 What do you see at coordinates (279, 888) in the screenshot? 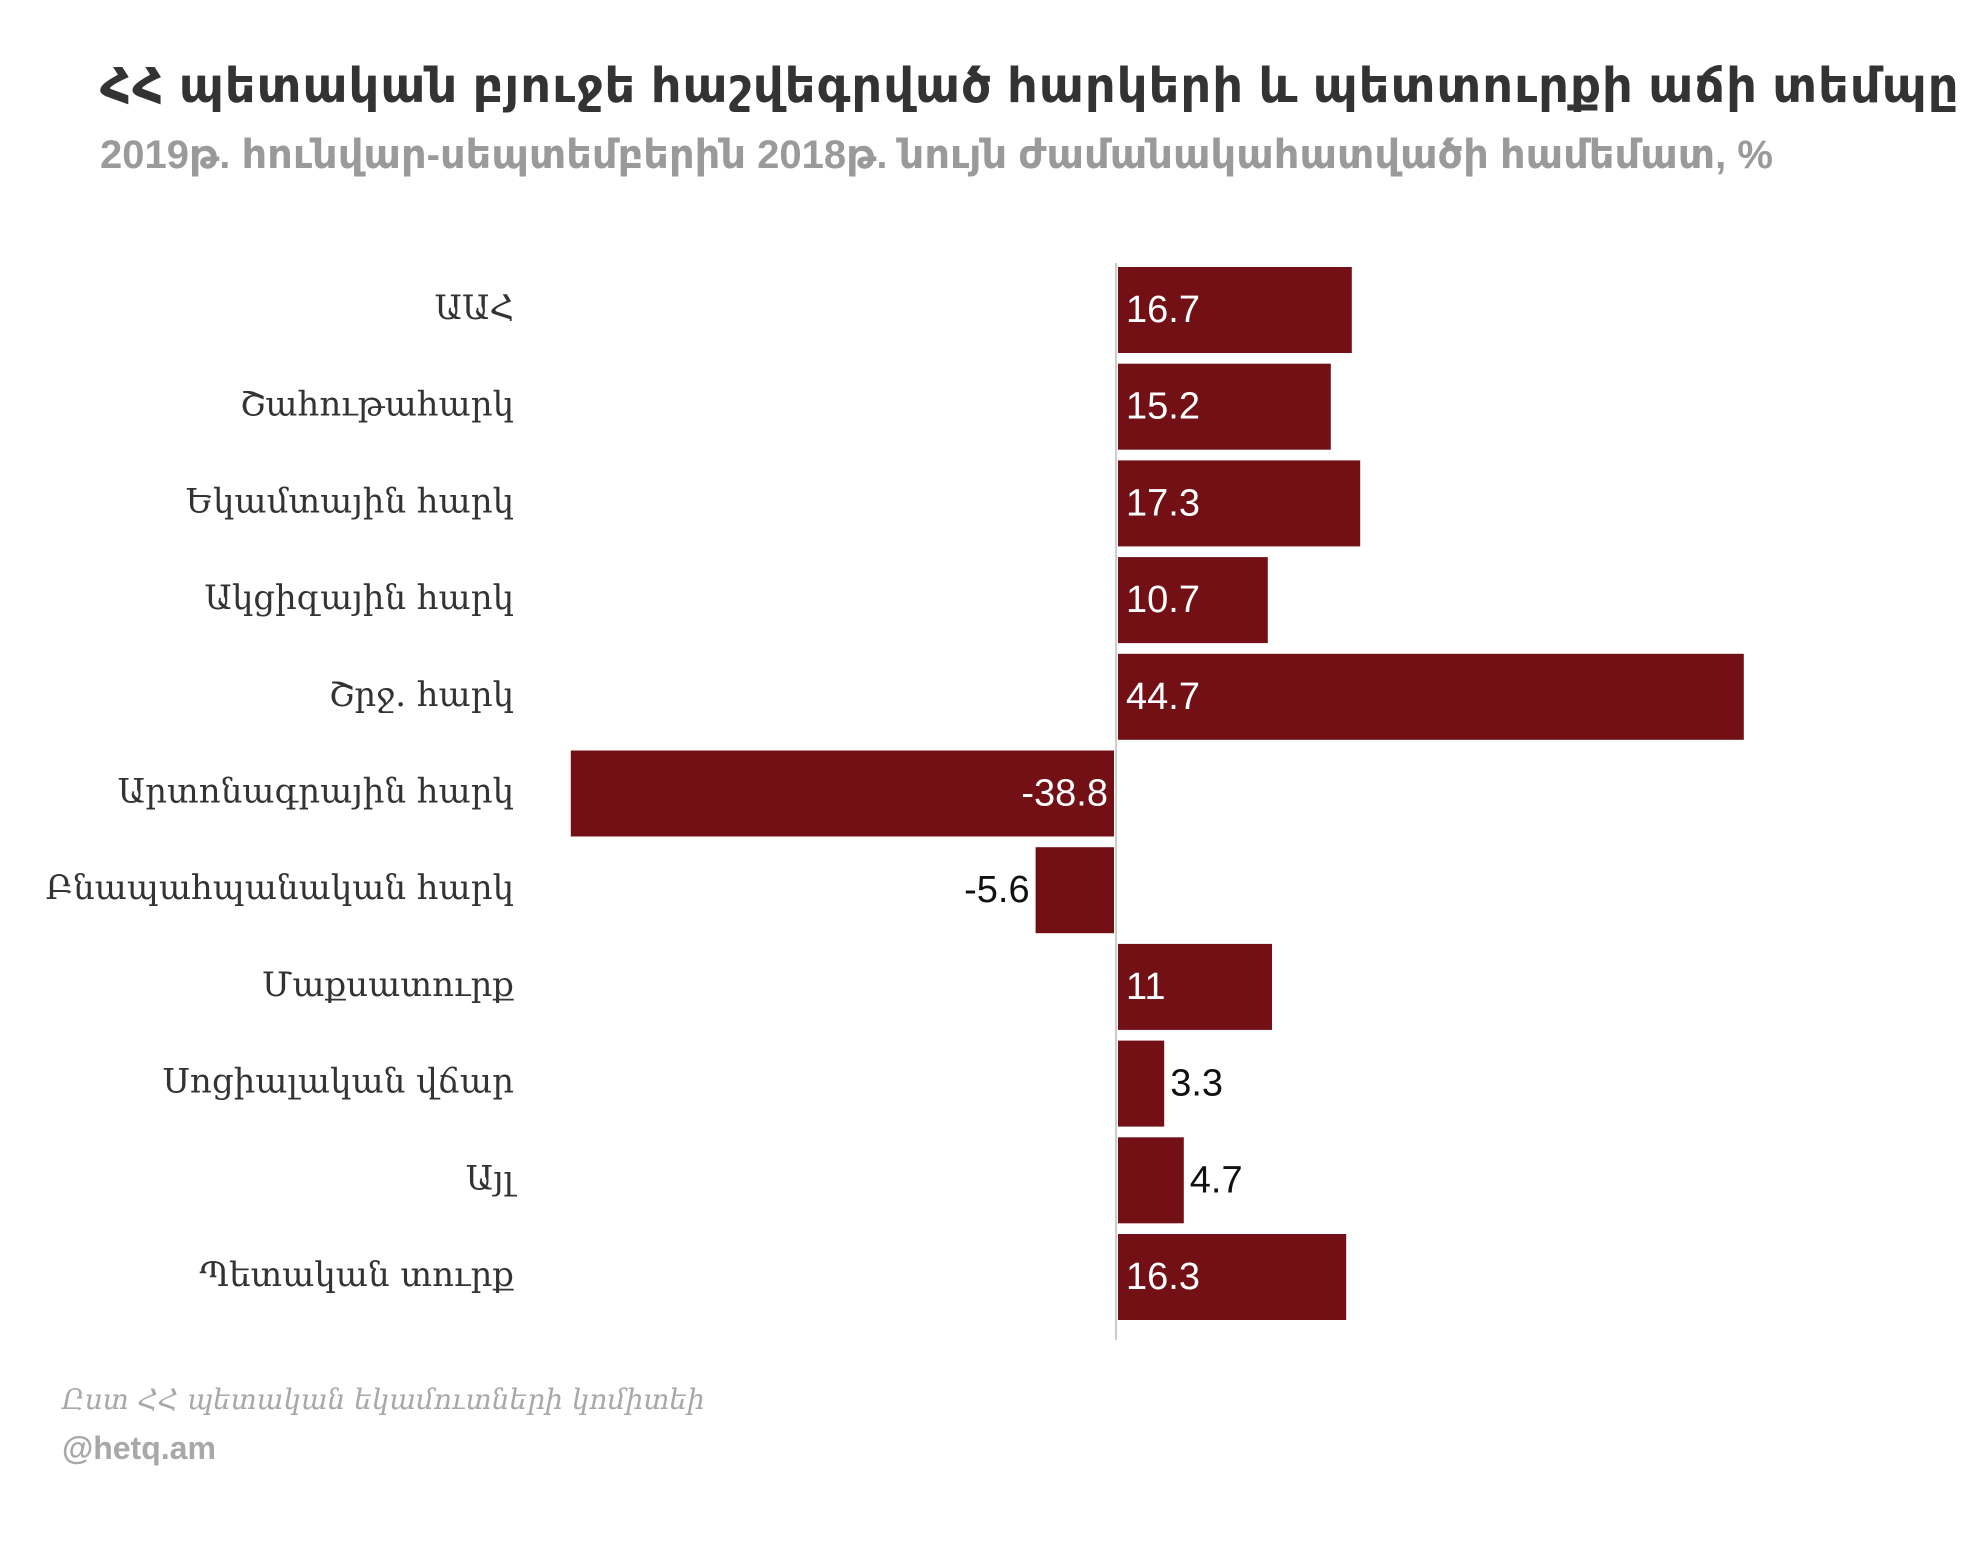
I see `category-label: Բնապահպանական հարկ` at bounding box center [279, 888].